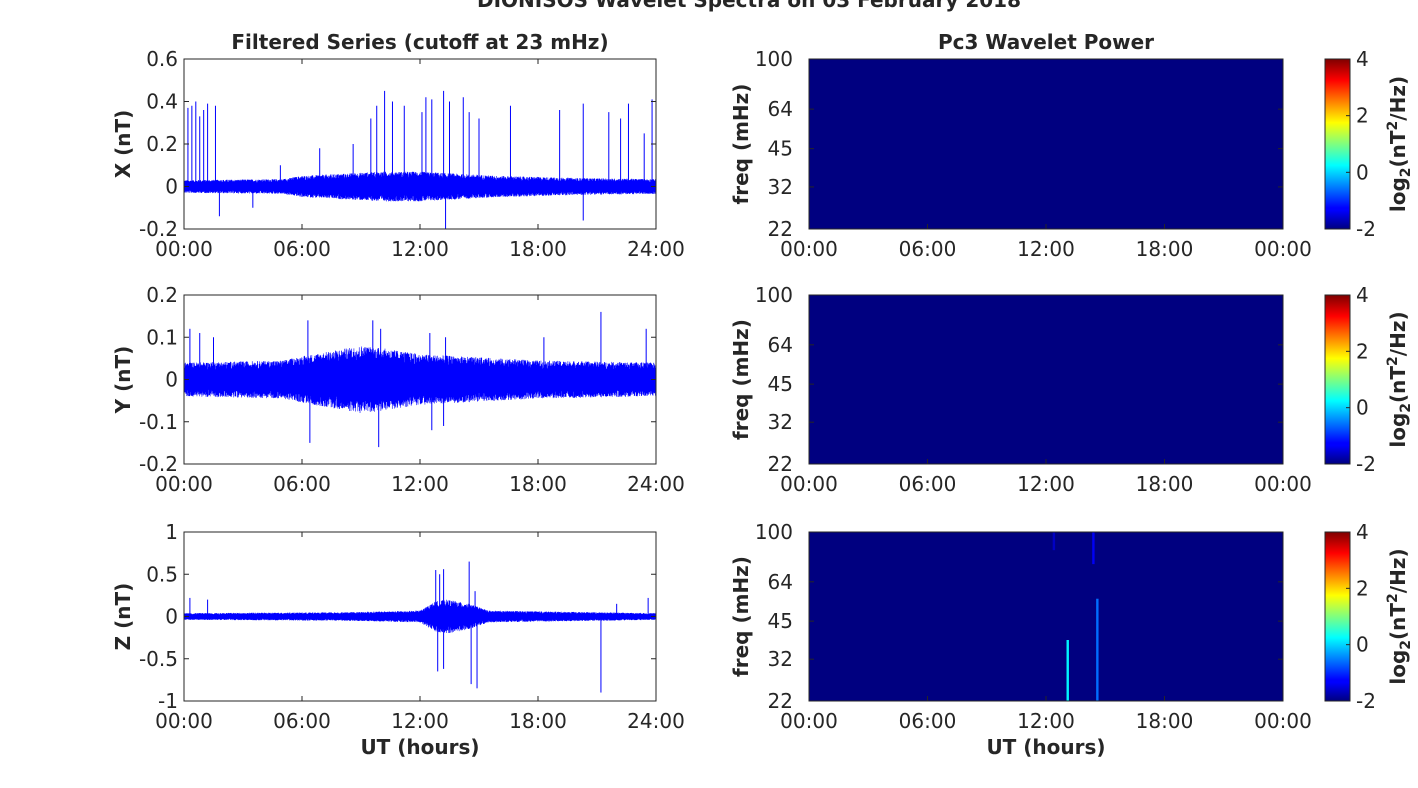 This screenshot has height=788, width=1418. I want to click on y-tick-label: 0.6, so click(162, 59).